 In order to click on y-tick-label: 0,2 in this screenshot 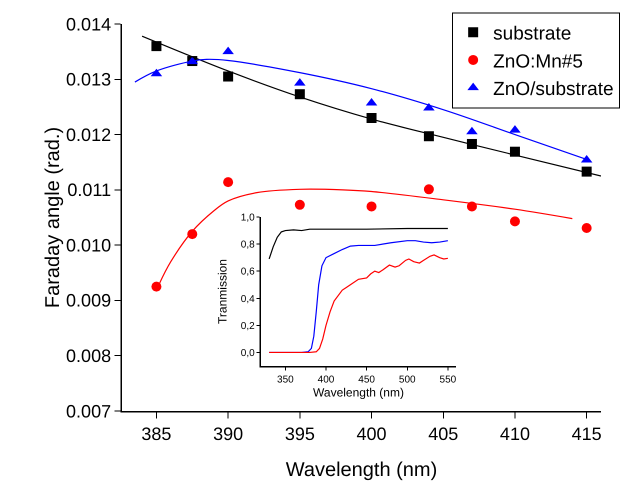, I will do `click(248, 326)`.